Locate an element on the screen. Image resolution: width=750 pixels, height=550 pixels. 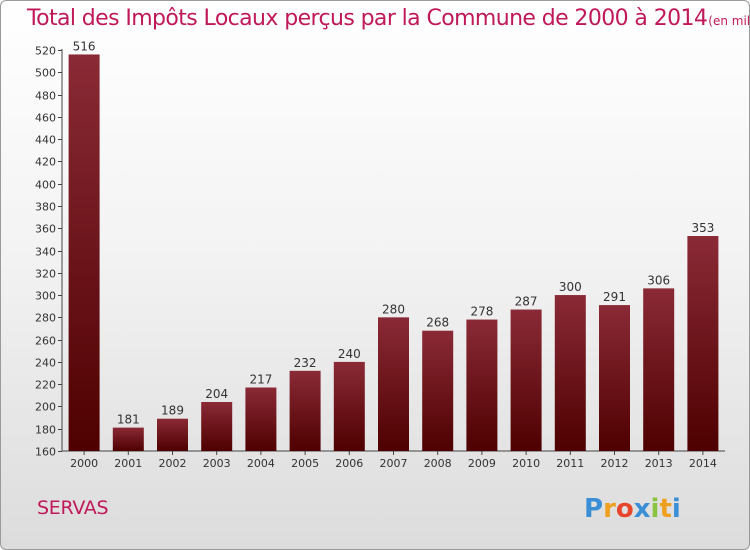
y-tick-label: 240 is located at coordinates (45, 363).